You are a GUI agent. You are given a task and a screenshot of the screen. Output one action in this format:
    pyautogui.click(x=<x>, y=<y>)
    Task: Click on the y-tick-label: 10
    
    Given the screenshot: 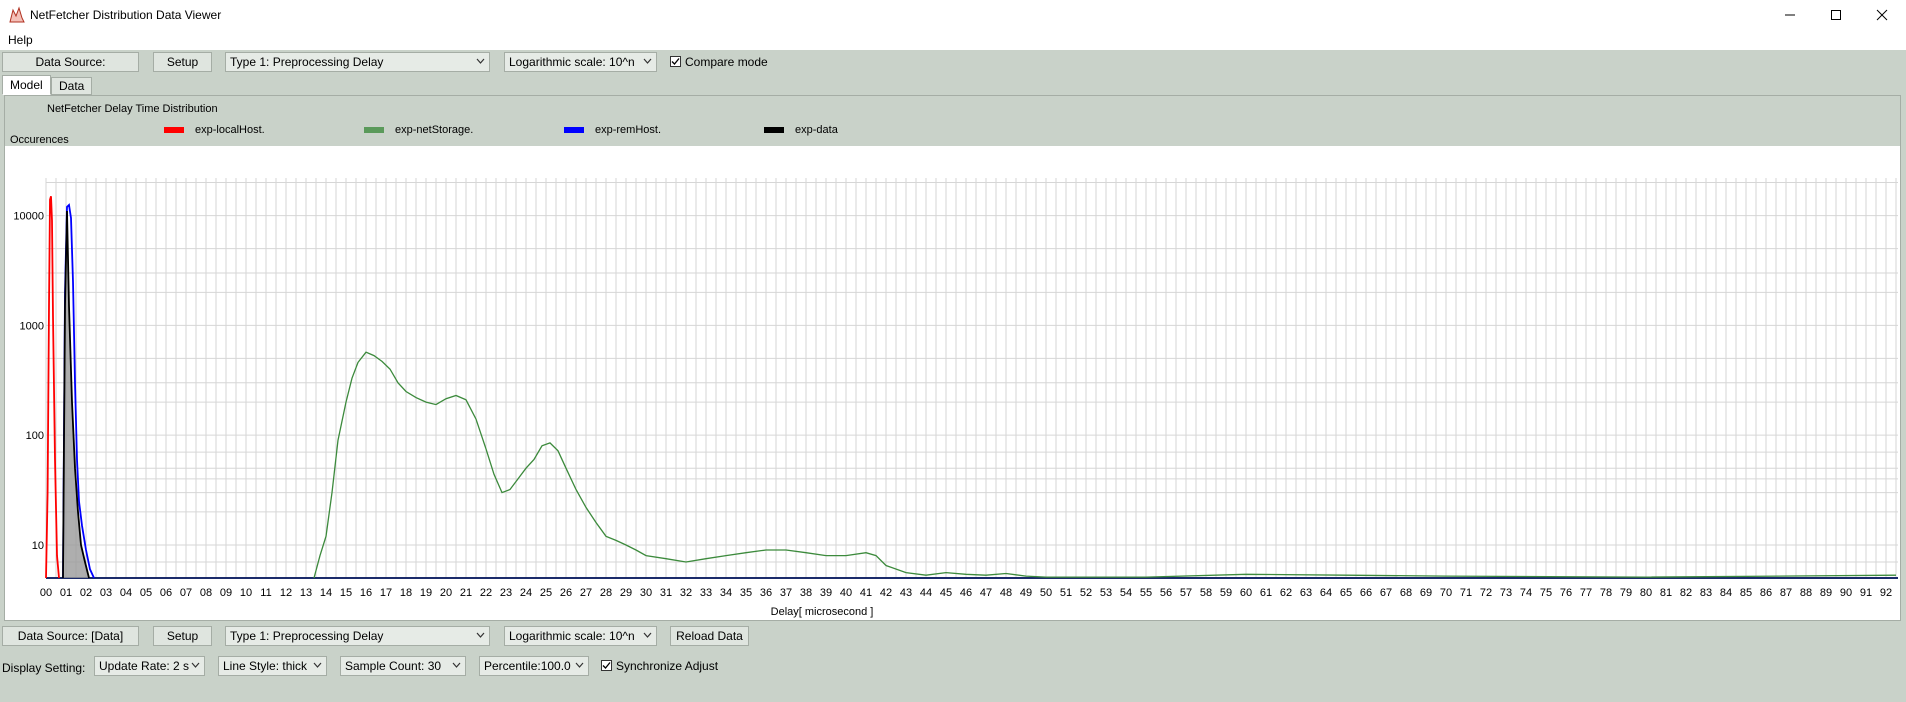 What is the action you would take?
    pyautogui.click(x=38, y=546)
    